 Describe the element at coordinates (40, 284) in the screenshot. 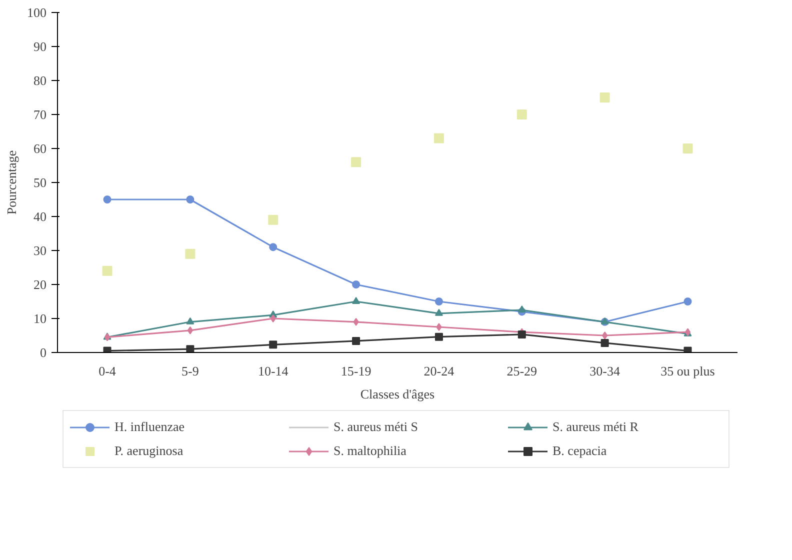

I see `y-tick-label: 20` at that location.